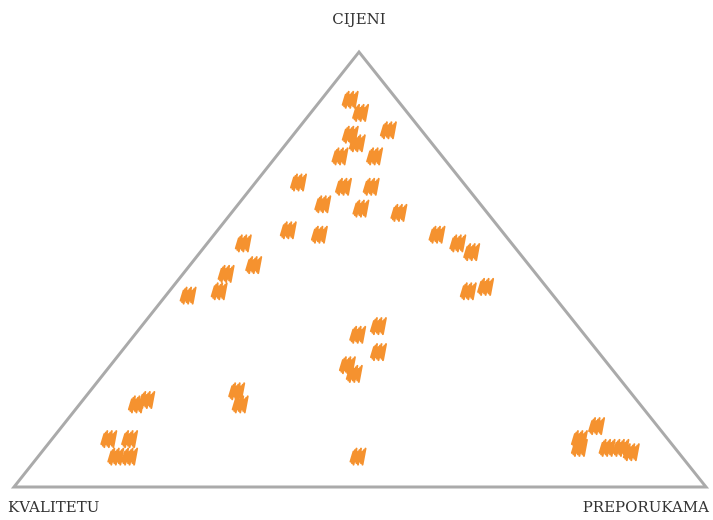 This screenshot has width=713, height=520. What do you see at coordinates (53, 507) in the screenshot?
I see `vertex-label-left: KVALITETU` at bounding box center [53, 507].